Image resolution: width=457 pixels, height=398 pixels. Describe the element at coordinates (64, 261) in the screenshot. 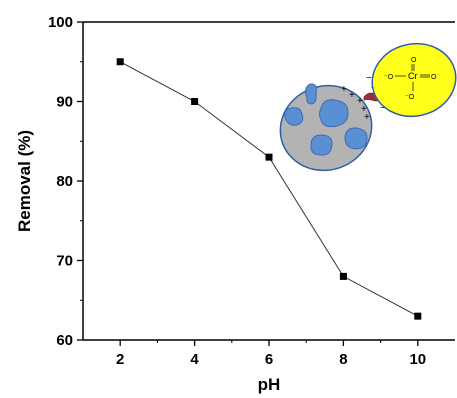

I see `y-tick-label: 70` at that location.